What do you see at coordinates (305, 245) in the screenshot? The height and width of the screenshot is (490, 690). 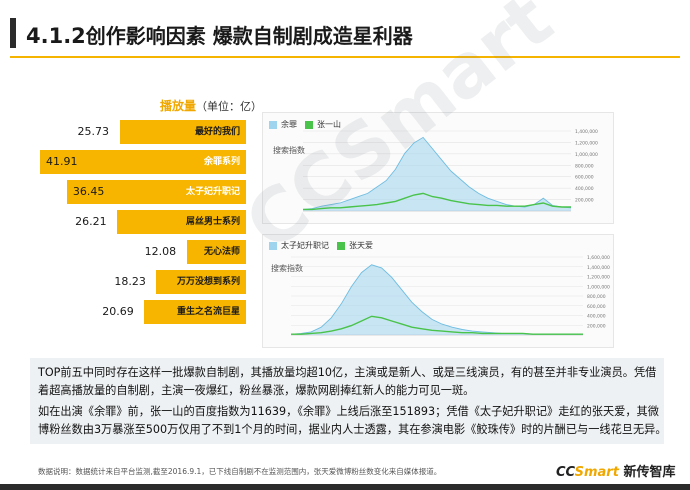 I see `chart2-legend-label-1: 太子妃升职记` at bounding box center [305, 245].